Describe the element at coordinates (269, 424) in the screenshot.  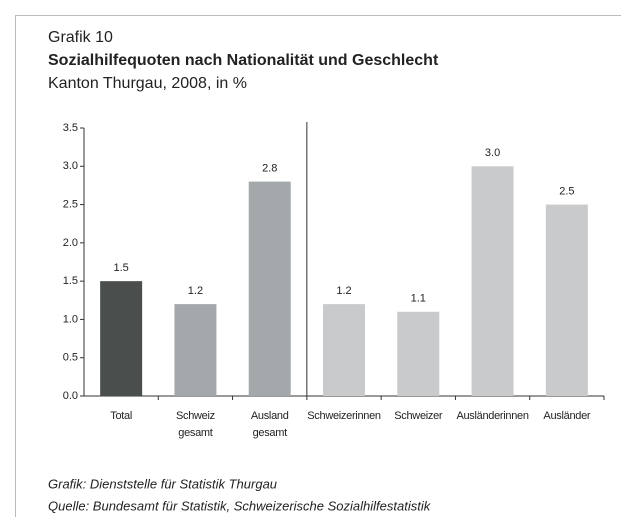
I see `x-tick-label: Ausland gesamt` at that location.